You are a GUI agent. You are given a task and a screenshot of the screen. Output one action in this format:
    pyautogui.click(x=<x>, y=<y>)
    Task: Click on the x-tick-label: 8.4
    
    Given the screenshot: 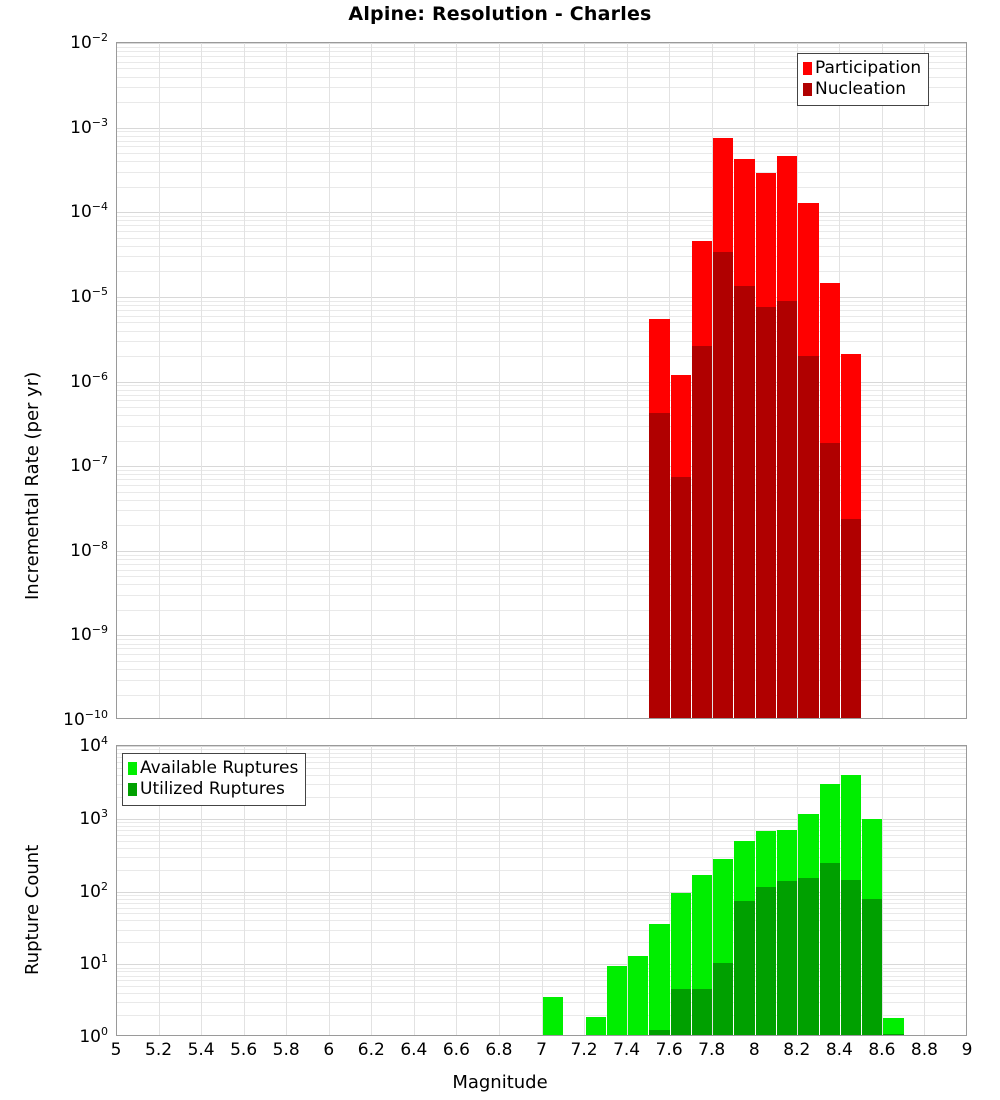 What is the action you would take?
    pyautogui.click(x=839, y=1050)
    